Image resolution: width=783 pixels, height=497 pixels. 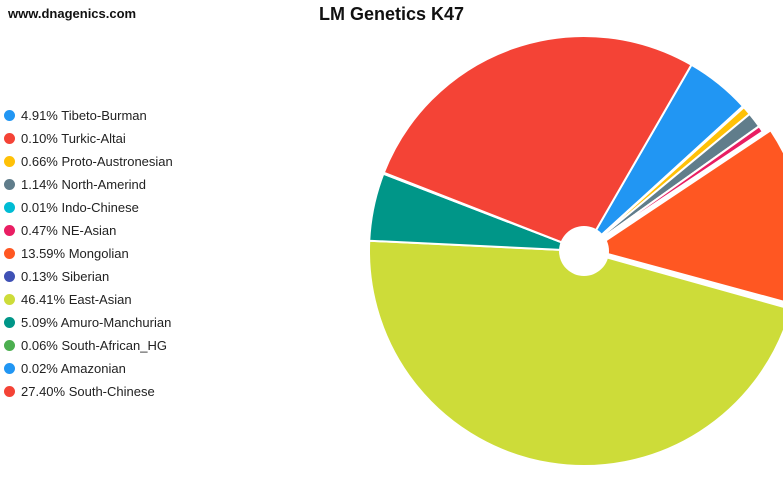 I want to click on legend-label: 4.91% Tibeto-Burman, so click(x=84, y=115).